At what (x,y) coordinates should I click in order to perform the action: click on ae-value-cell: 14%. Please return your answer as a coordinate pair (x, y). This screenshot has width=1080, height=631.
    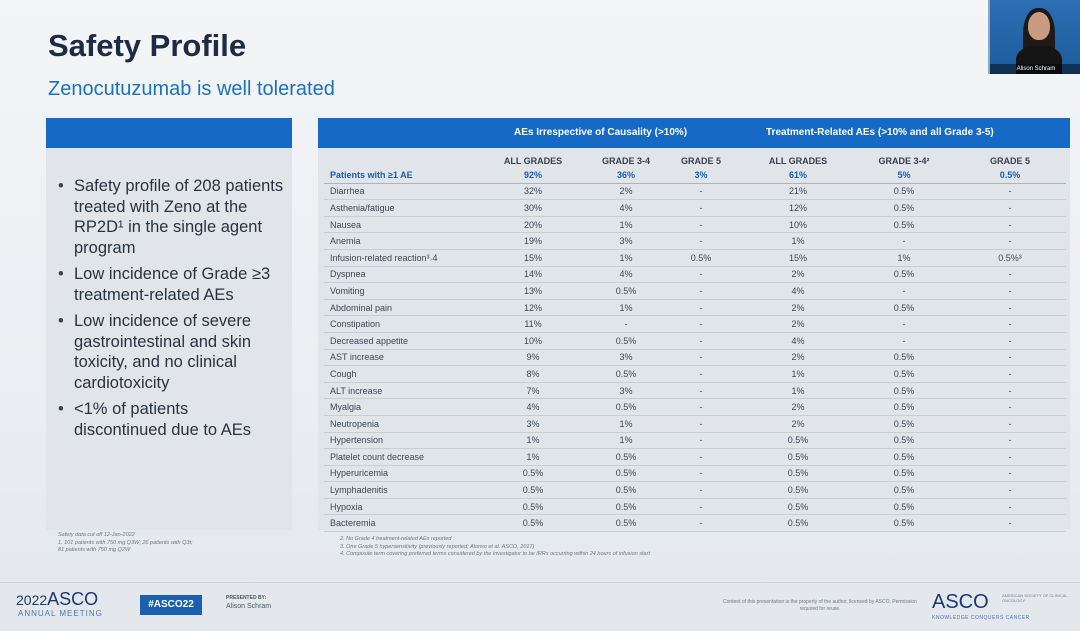
    Looking at the image, I should click on (533, 275).